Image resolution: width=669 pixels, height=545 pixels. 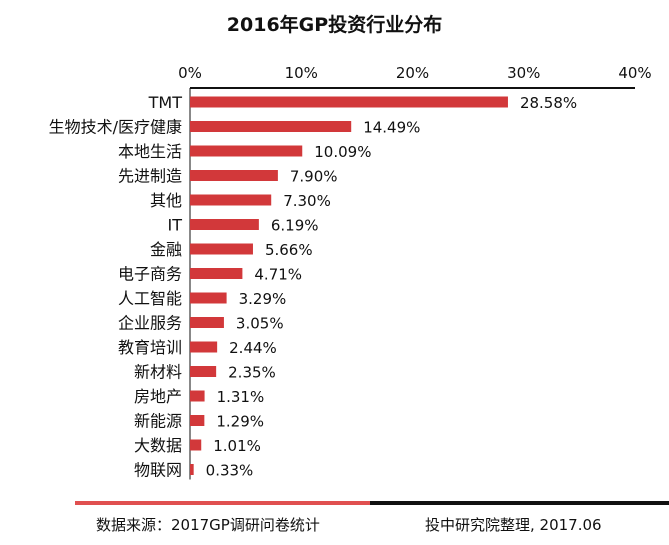 I want to click on footer-divider-red, so click(x=222, y=503).